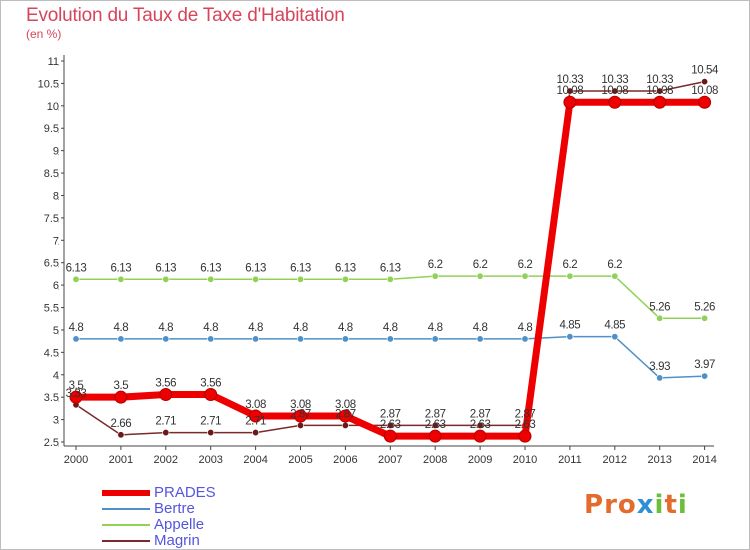  What do you see at coordinates (53, 62) in the screenshot?
I see `y-tick-label: 11` at bounding box center [53, 62].